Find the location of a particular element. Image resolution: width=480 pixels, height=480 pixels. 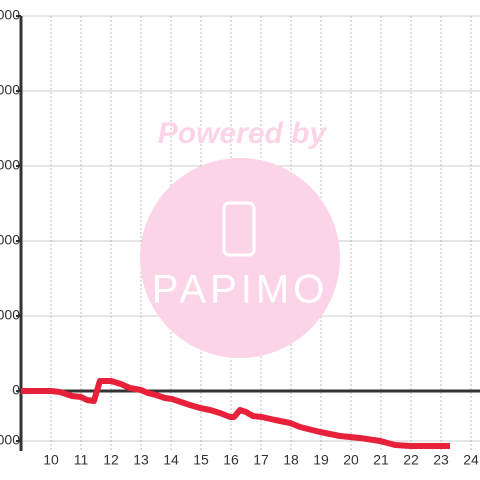

x-tick-label: 19 is located at coordinates (321, 460).